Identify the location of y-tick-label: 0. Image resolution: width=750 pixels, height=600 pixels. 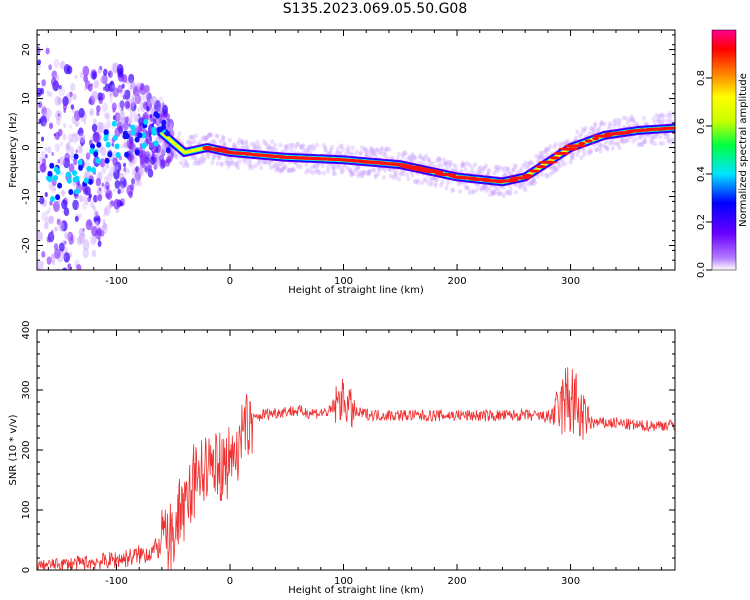
(26, 570).